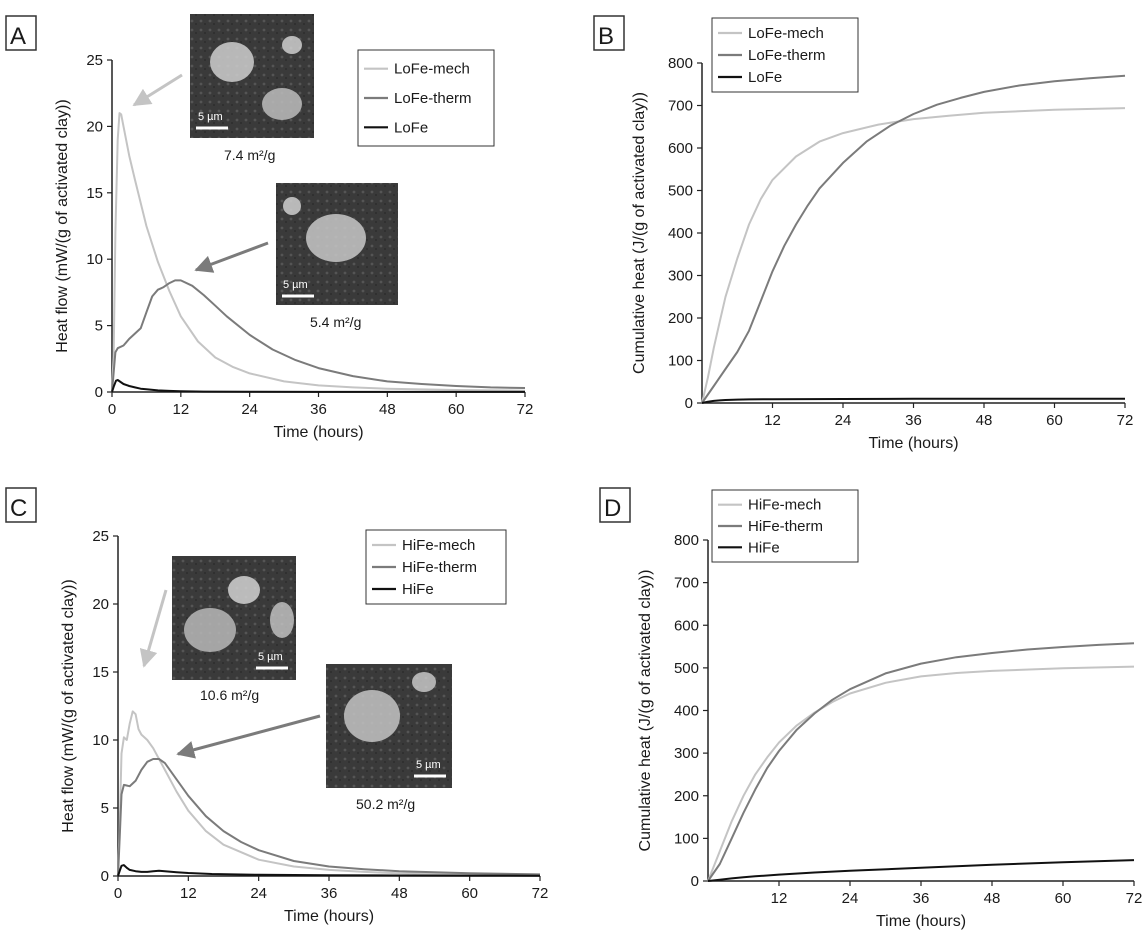 The image size is (1146, 936). I want to click on legend-label: HiFe-therm, so click(785, 526).